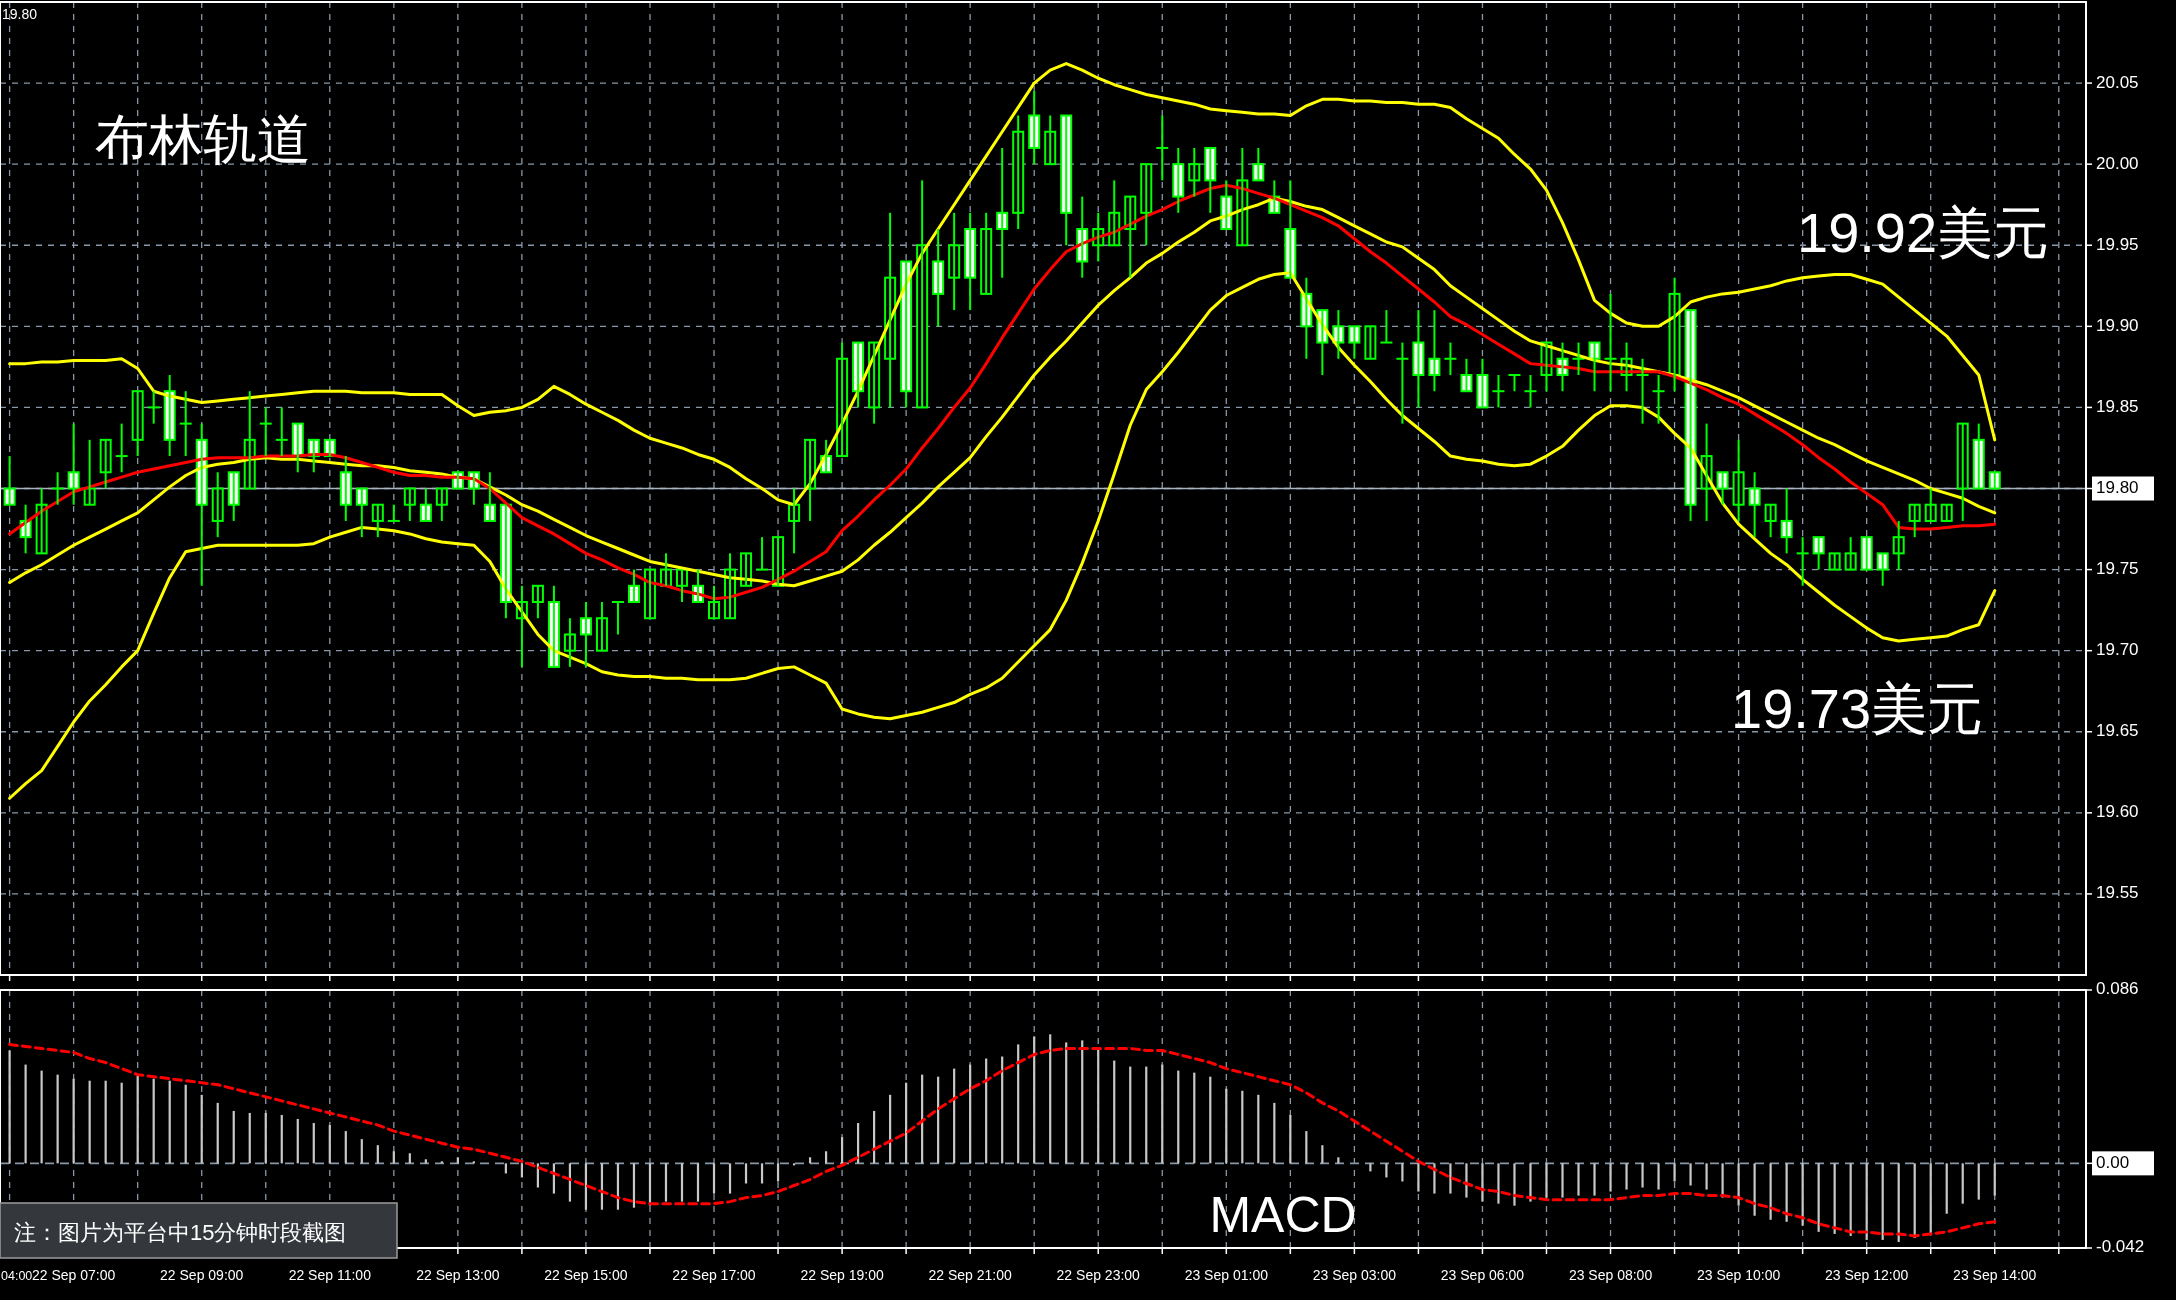  Describe the element at coordinates (586, 1275) in the screenshot. I see `x-tick-label: 22 Sep 15:00` at that location.